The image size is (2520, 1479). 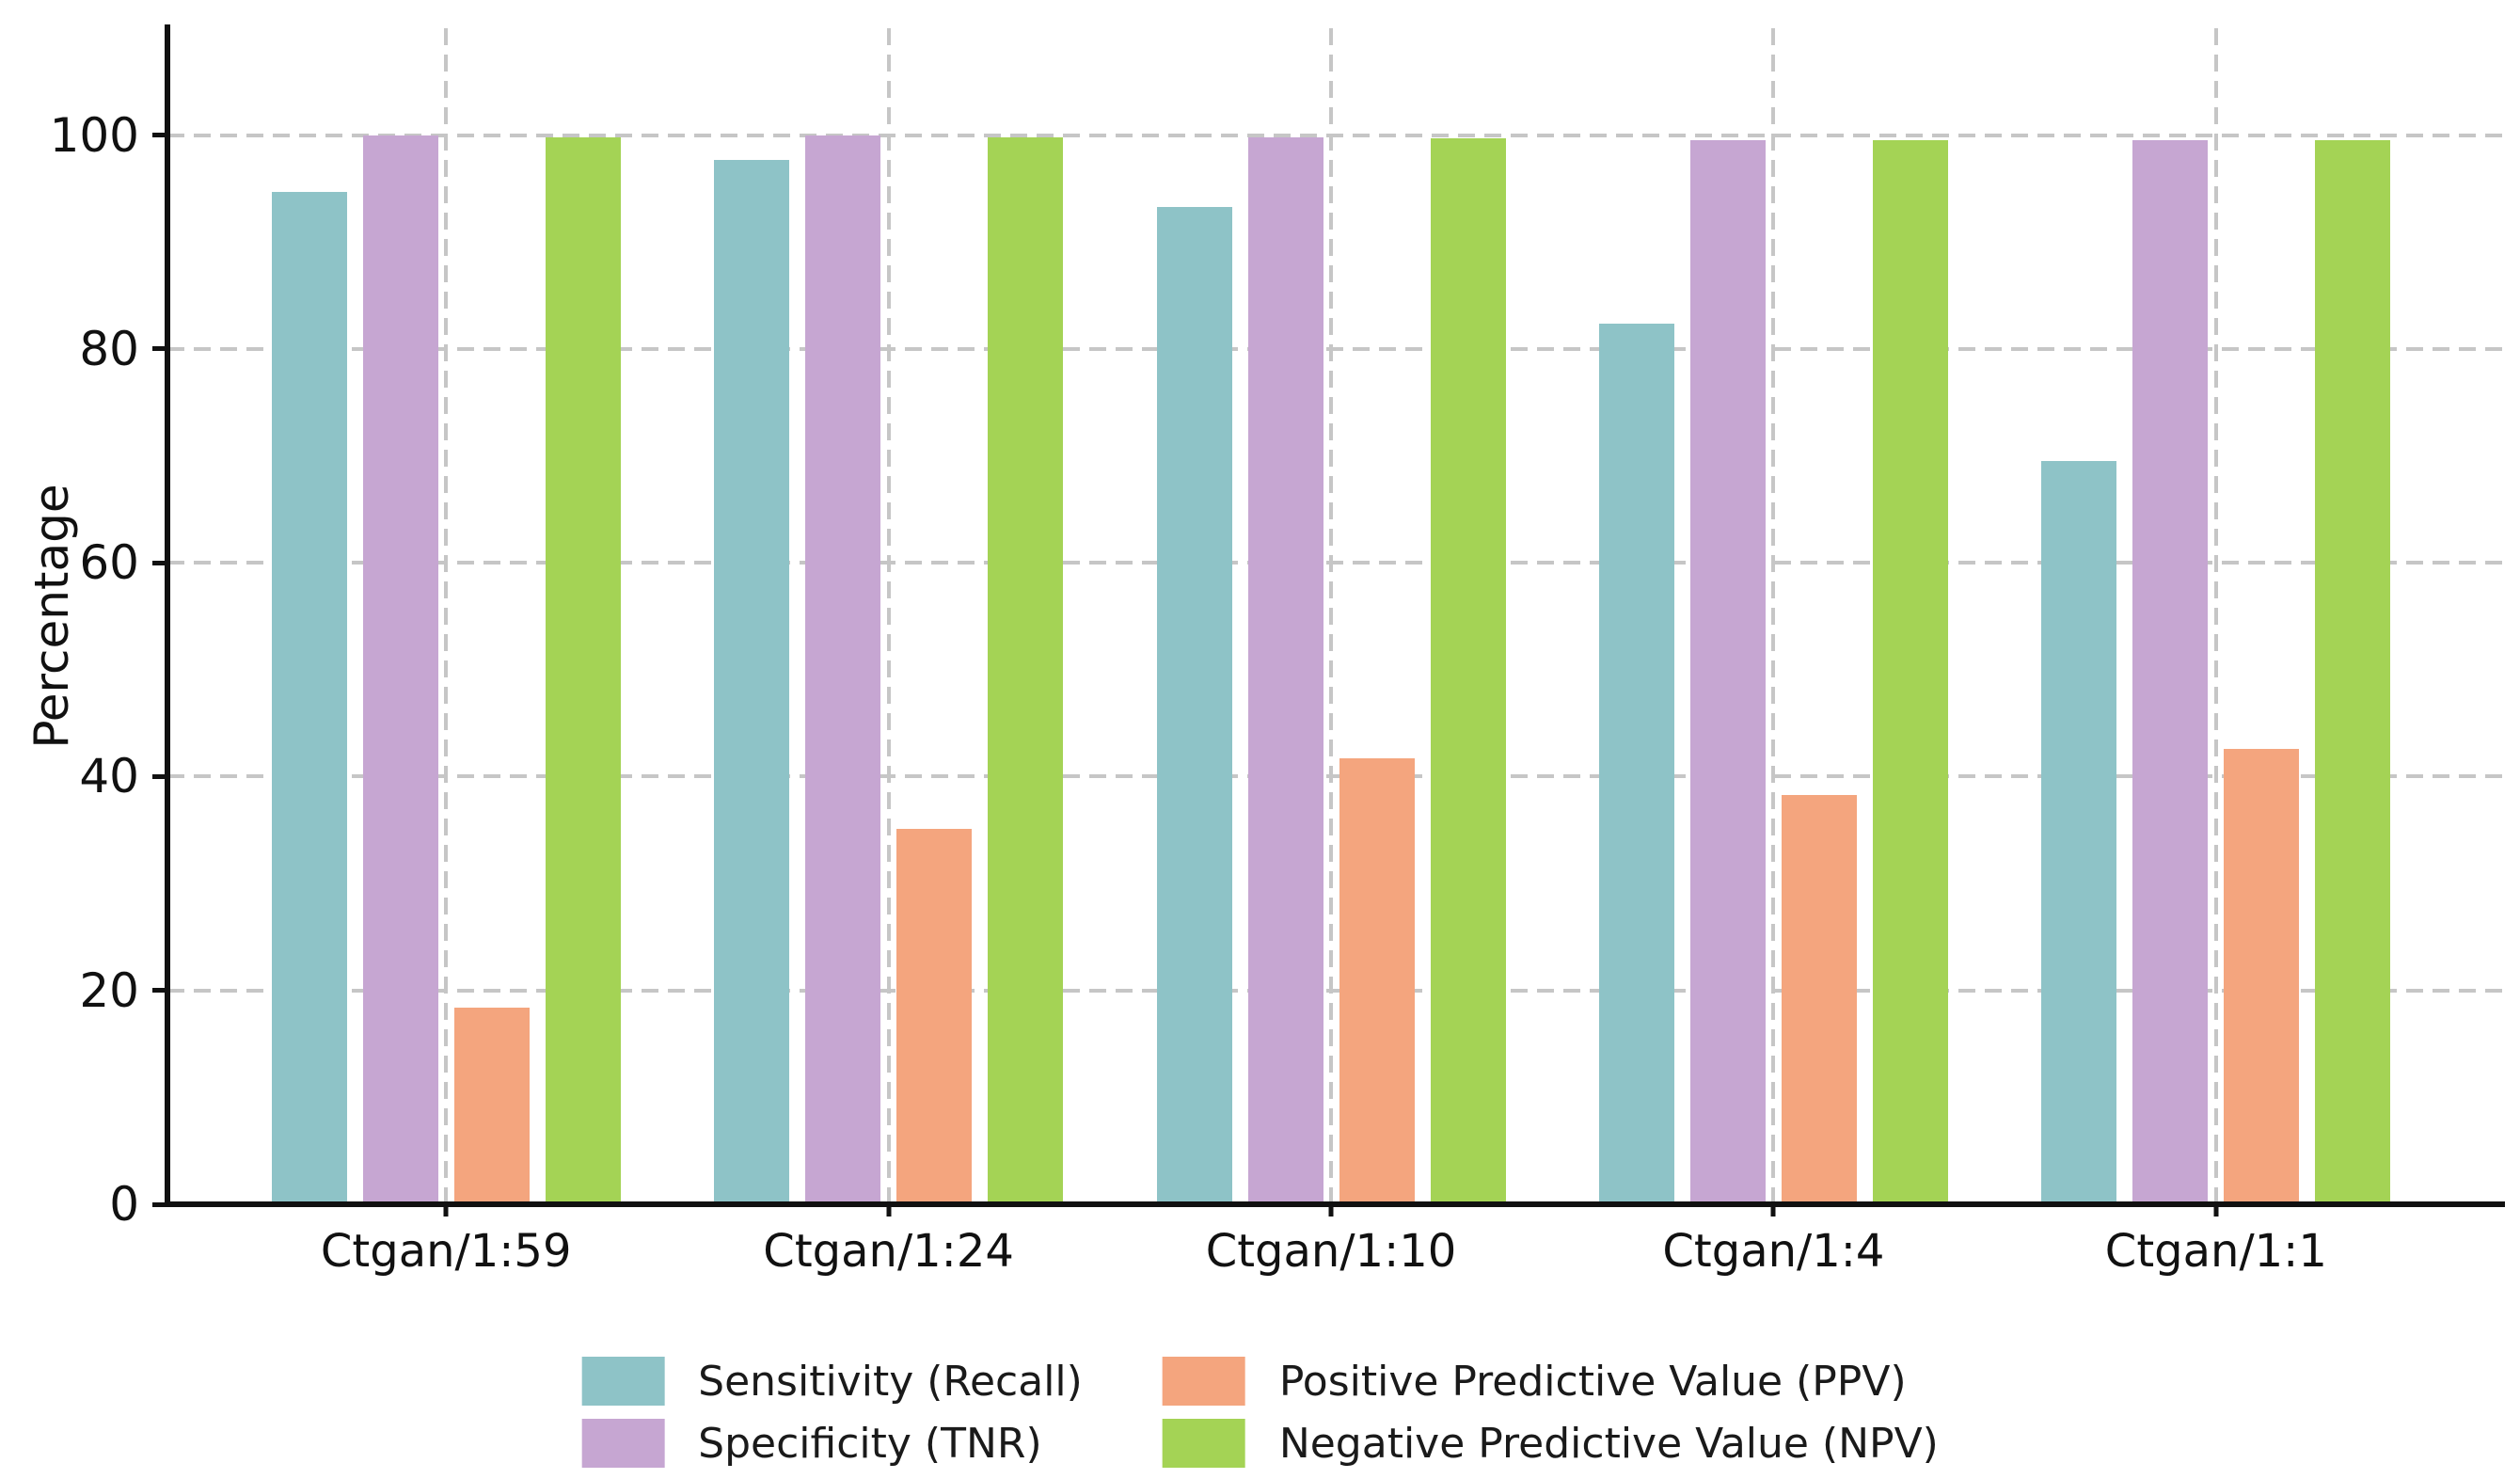 What do you see at coordinates (109, 348) in the screenshot?
I see `y-tick-label-80: 80` at bounding box center [109, 348].